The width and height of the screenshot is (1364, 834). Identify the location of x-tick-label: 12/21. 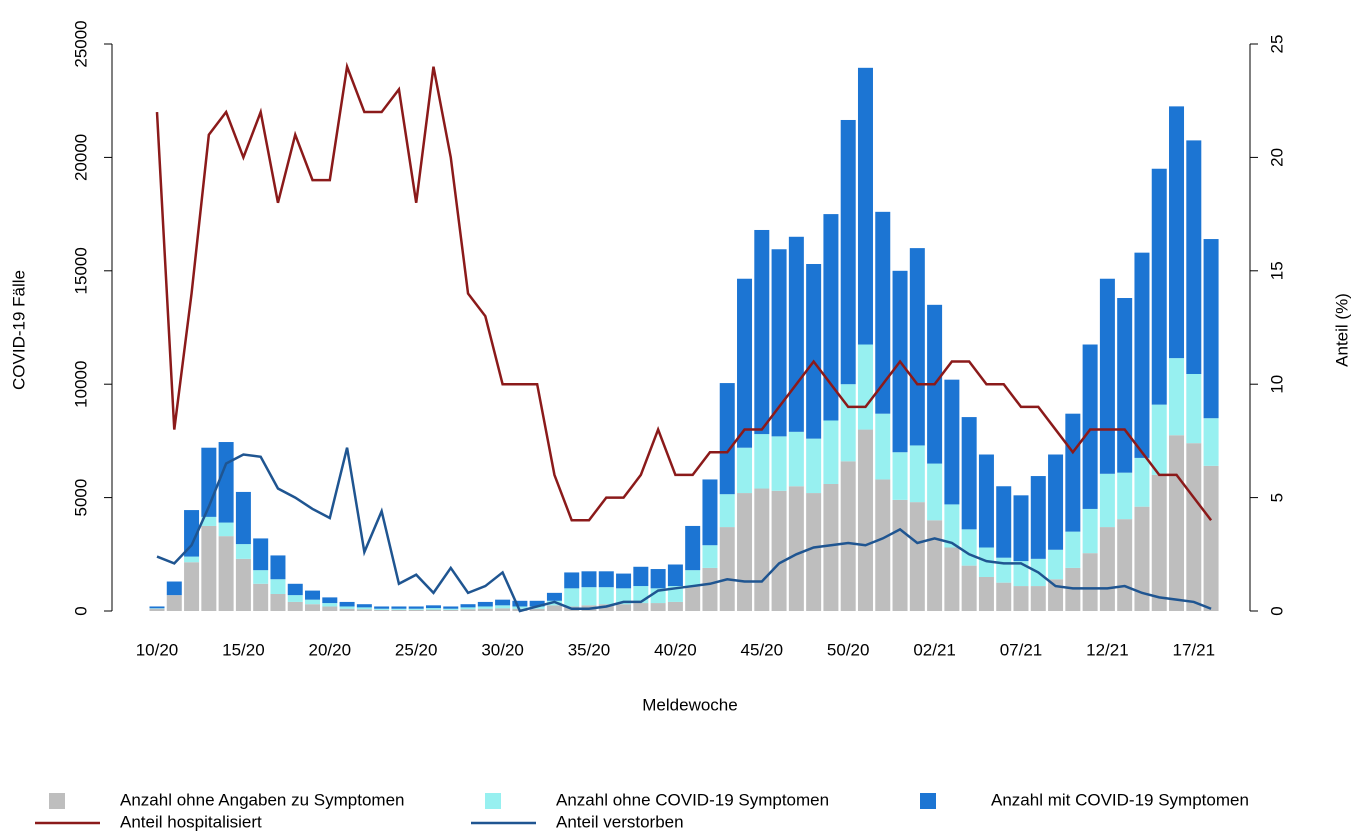
(1107, 649).